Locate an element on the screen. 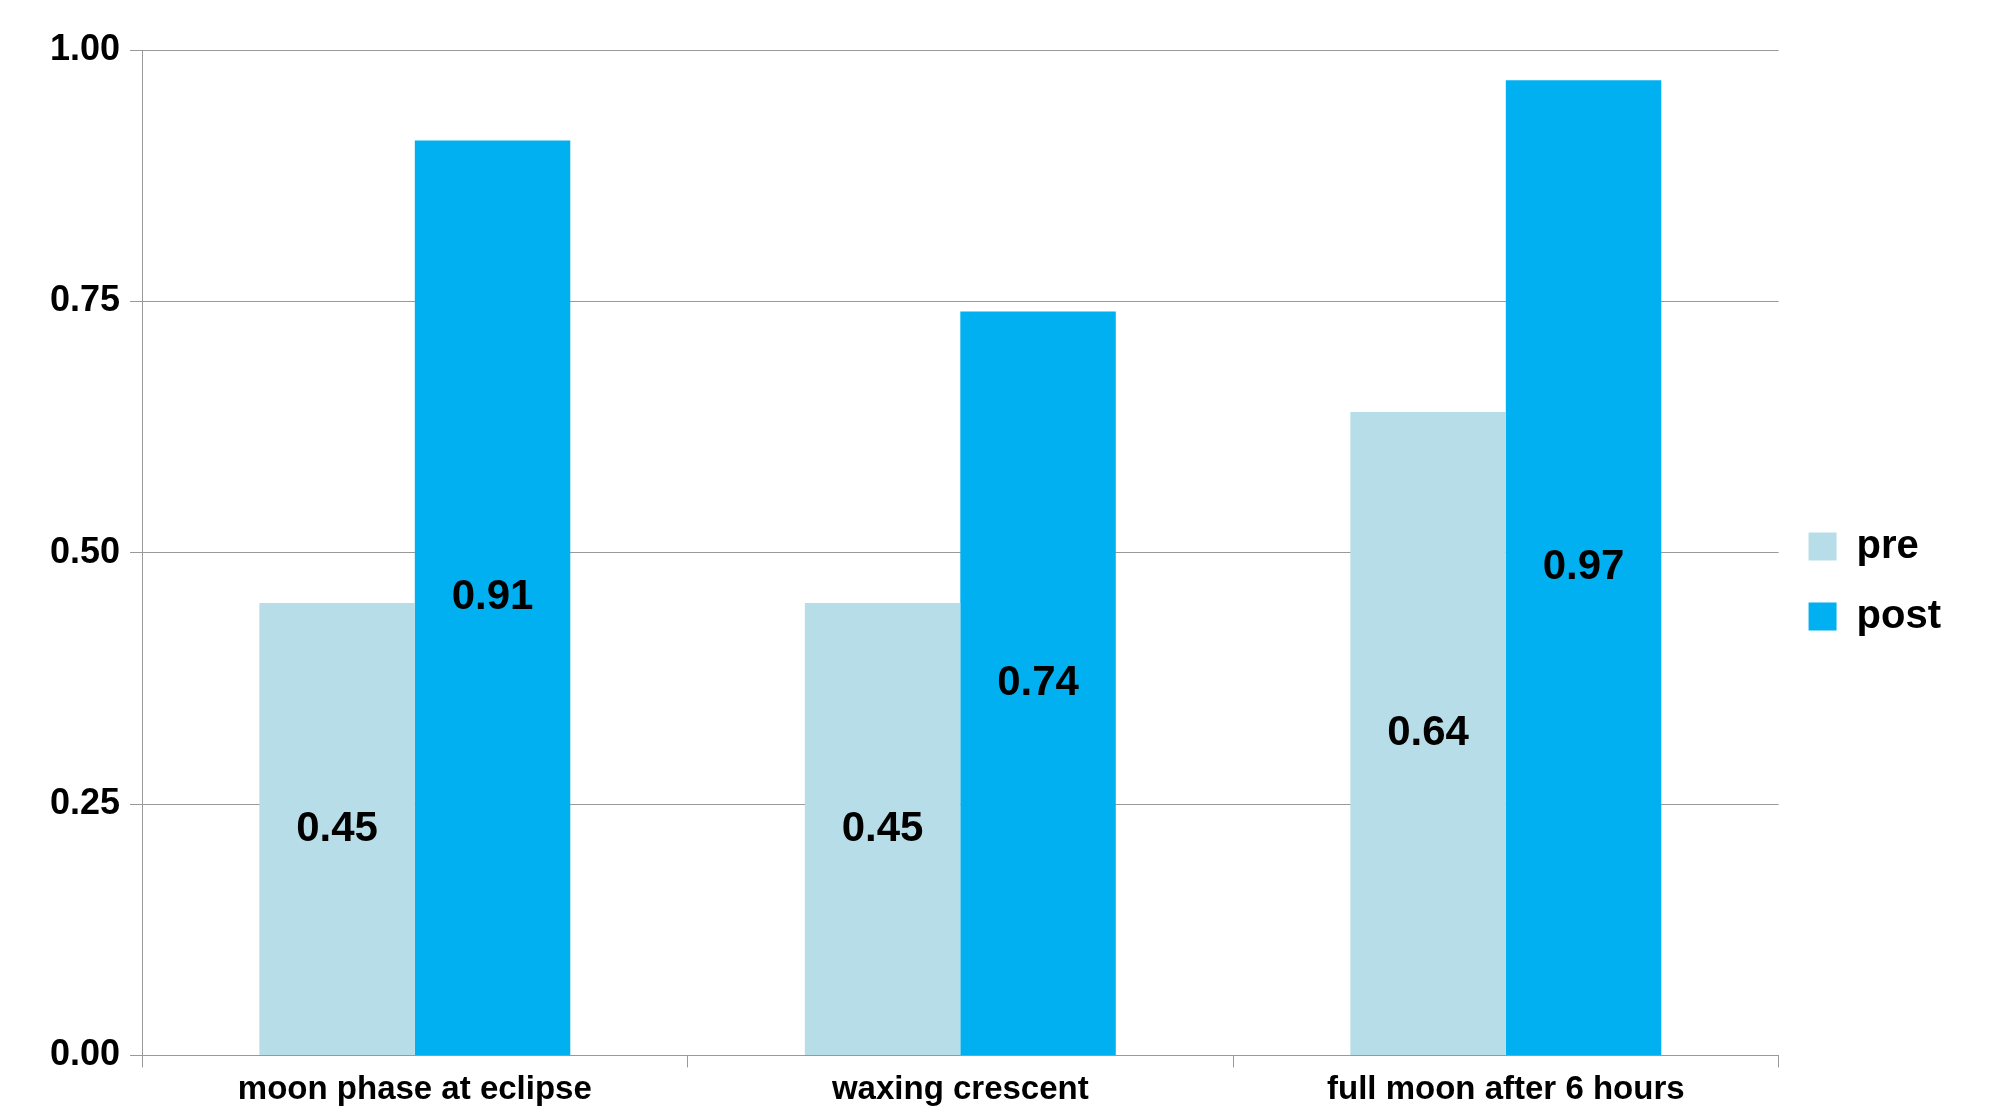 The height and width of the screenshot is (1113, 1991). legend-label: post is located at coordinates (1898, 613).